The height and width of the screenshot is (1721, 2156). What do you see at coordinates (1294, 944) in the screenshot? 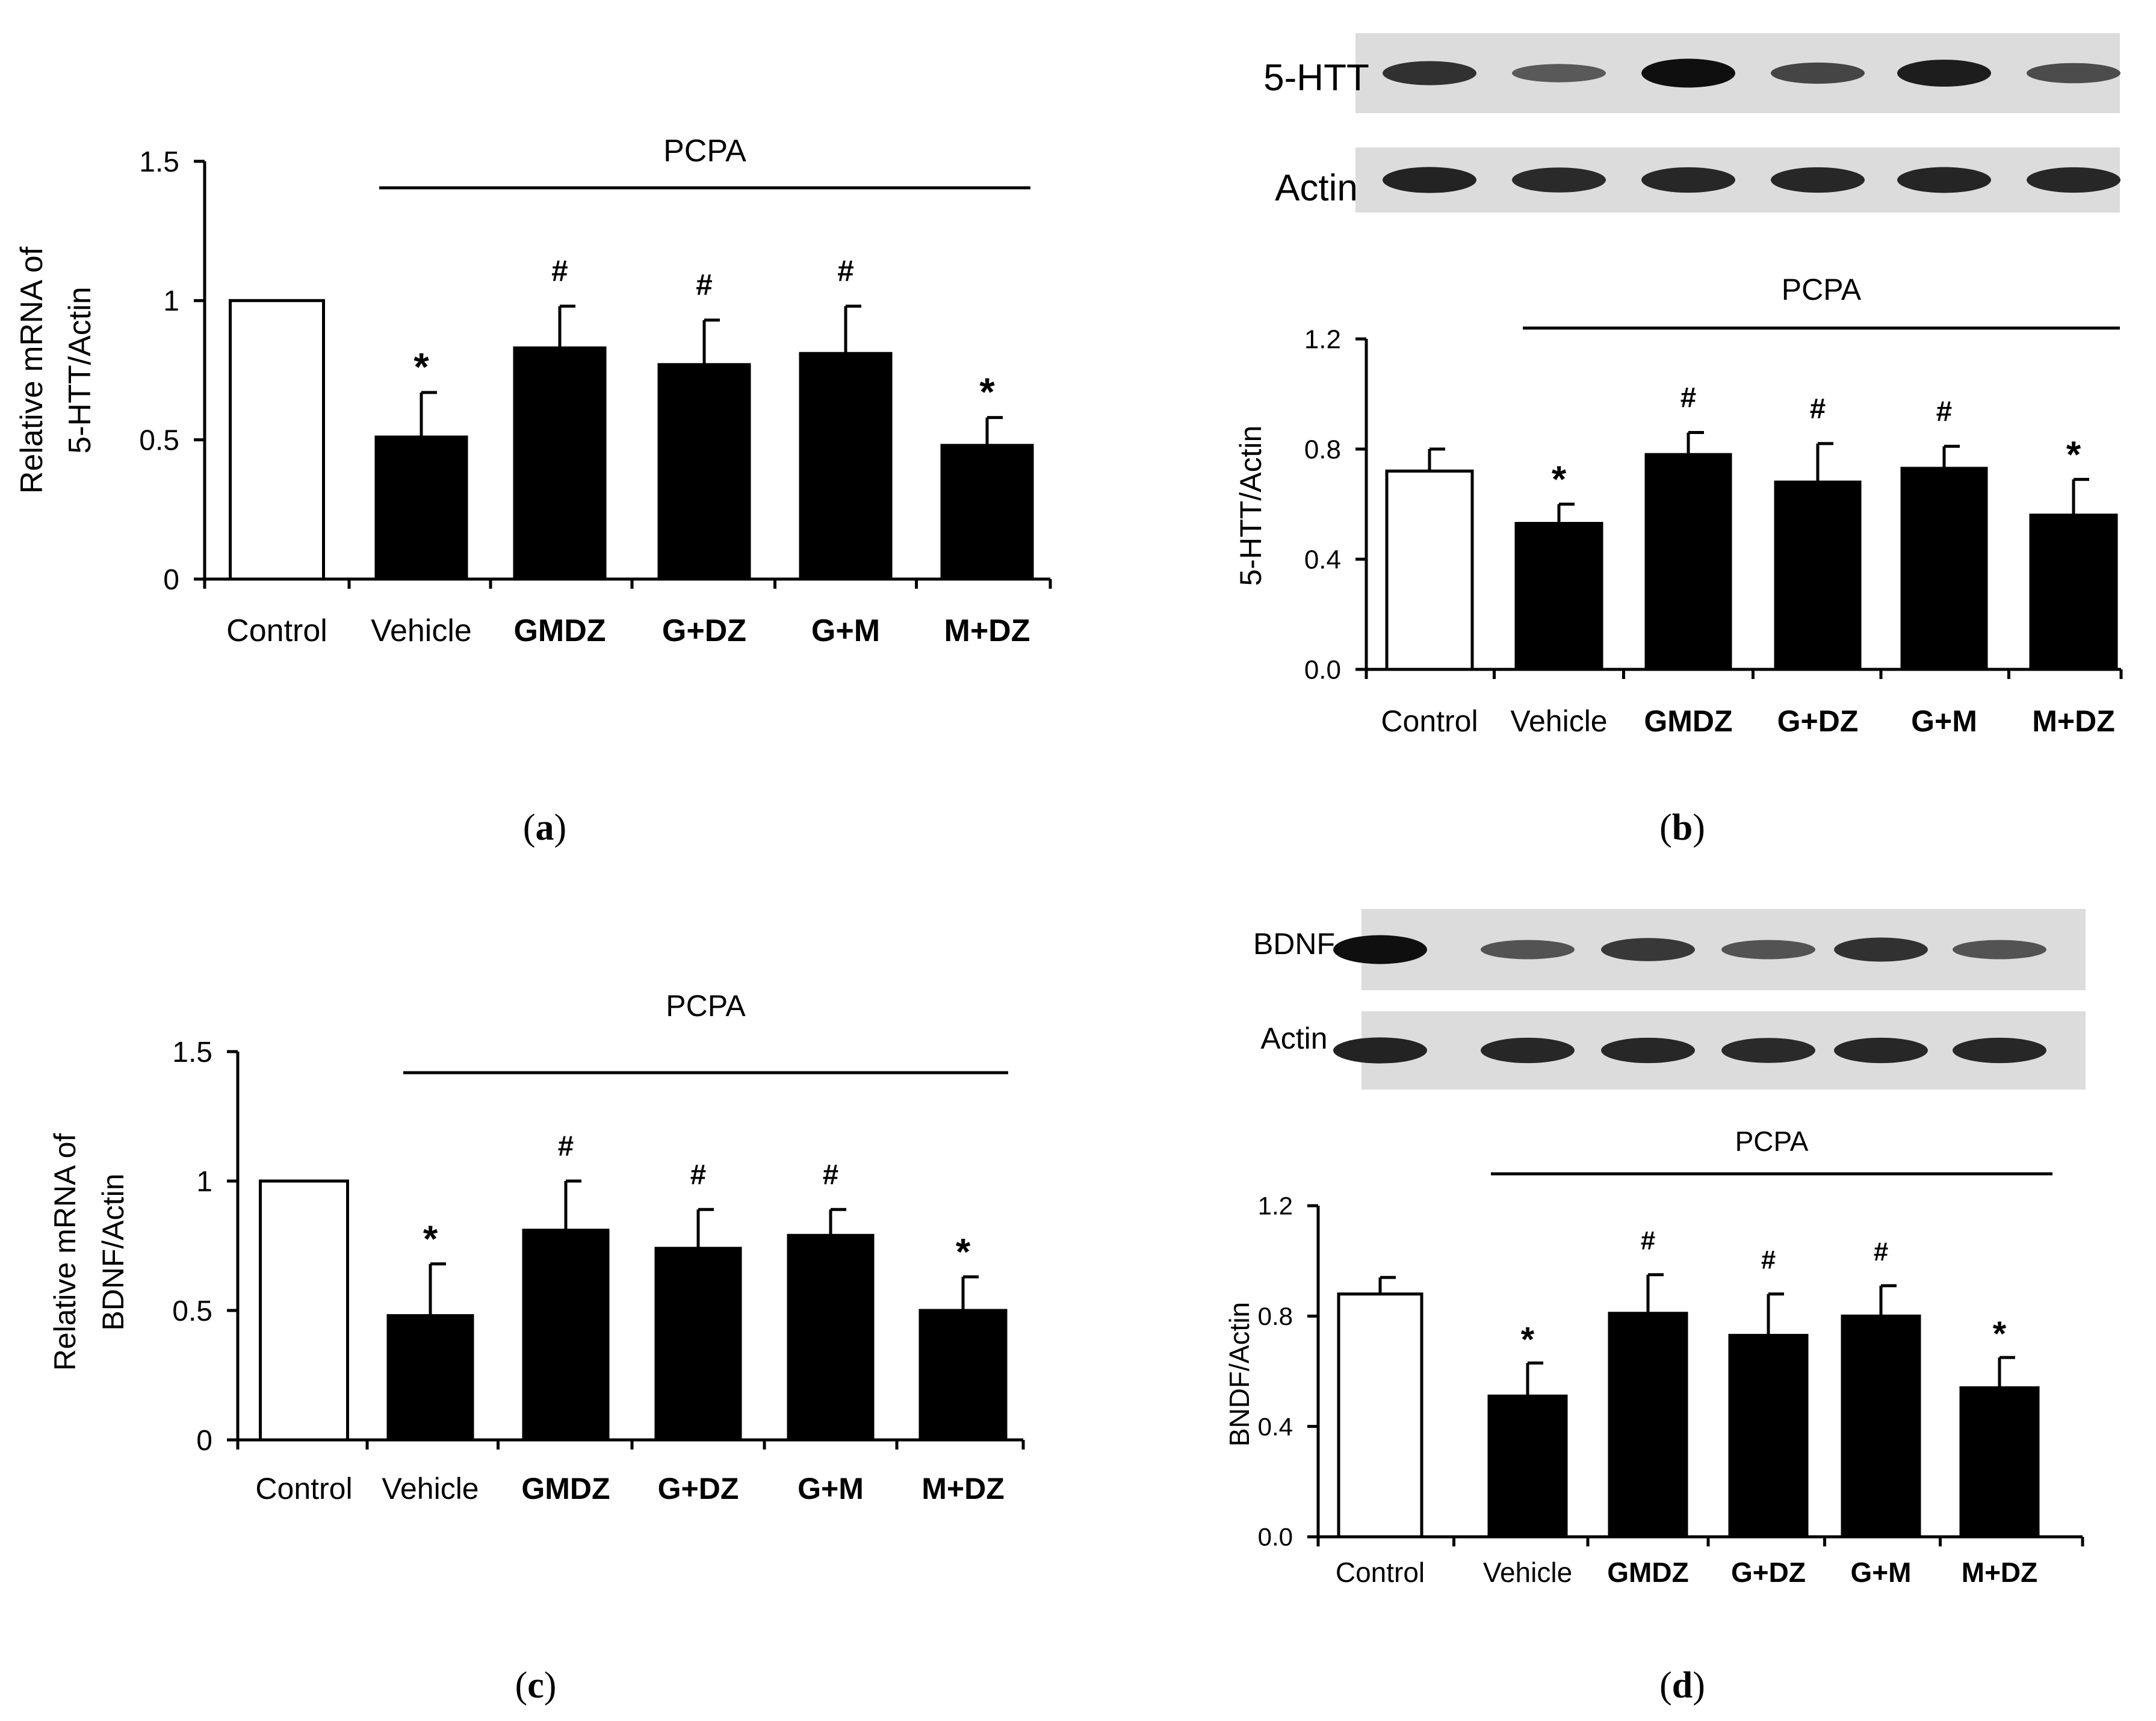
I see `blot-label: BDNF` at bounding box center [1294, 944].